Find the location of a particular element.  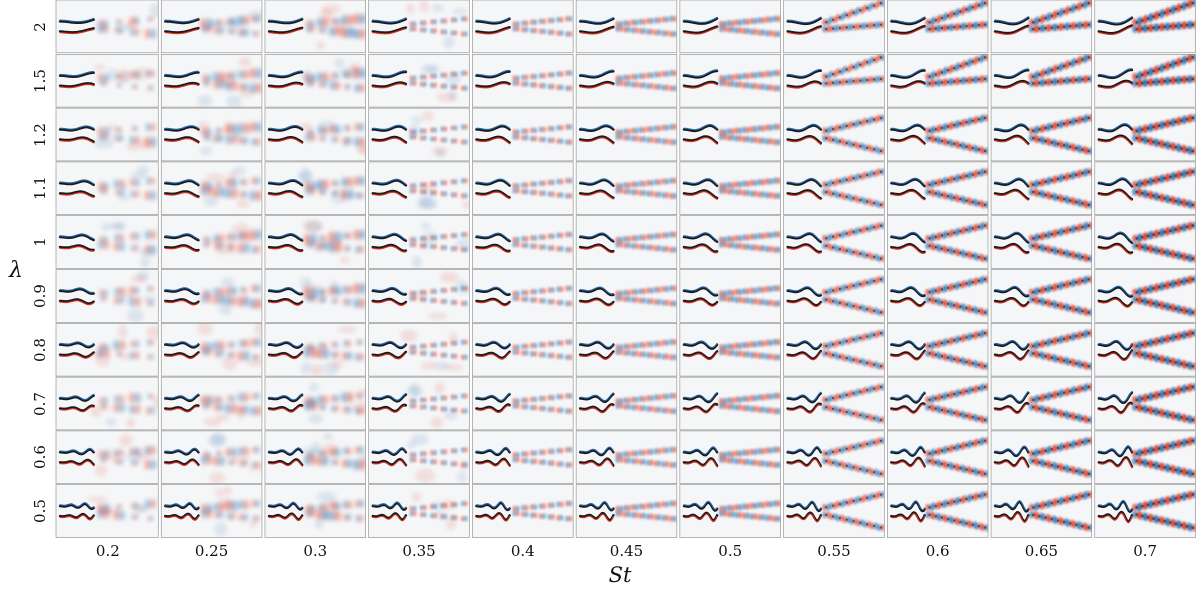

x-tick-label: 0.3 is located at coordinates (315, 551).